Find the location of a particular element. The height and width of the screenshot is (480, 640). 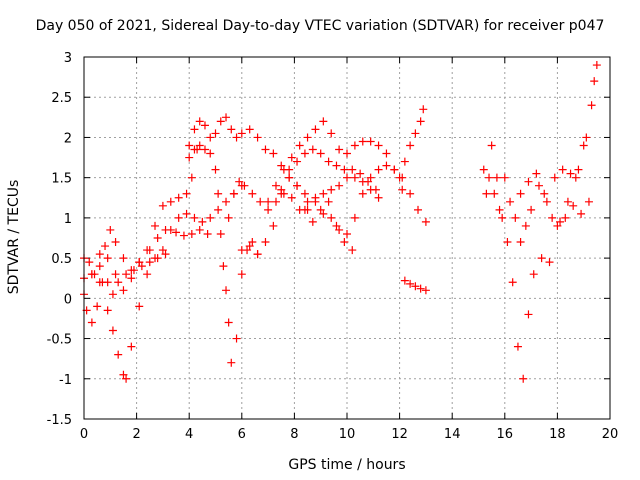

y-tick-label: 3 is located at coordinates (68, 58).